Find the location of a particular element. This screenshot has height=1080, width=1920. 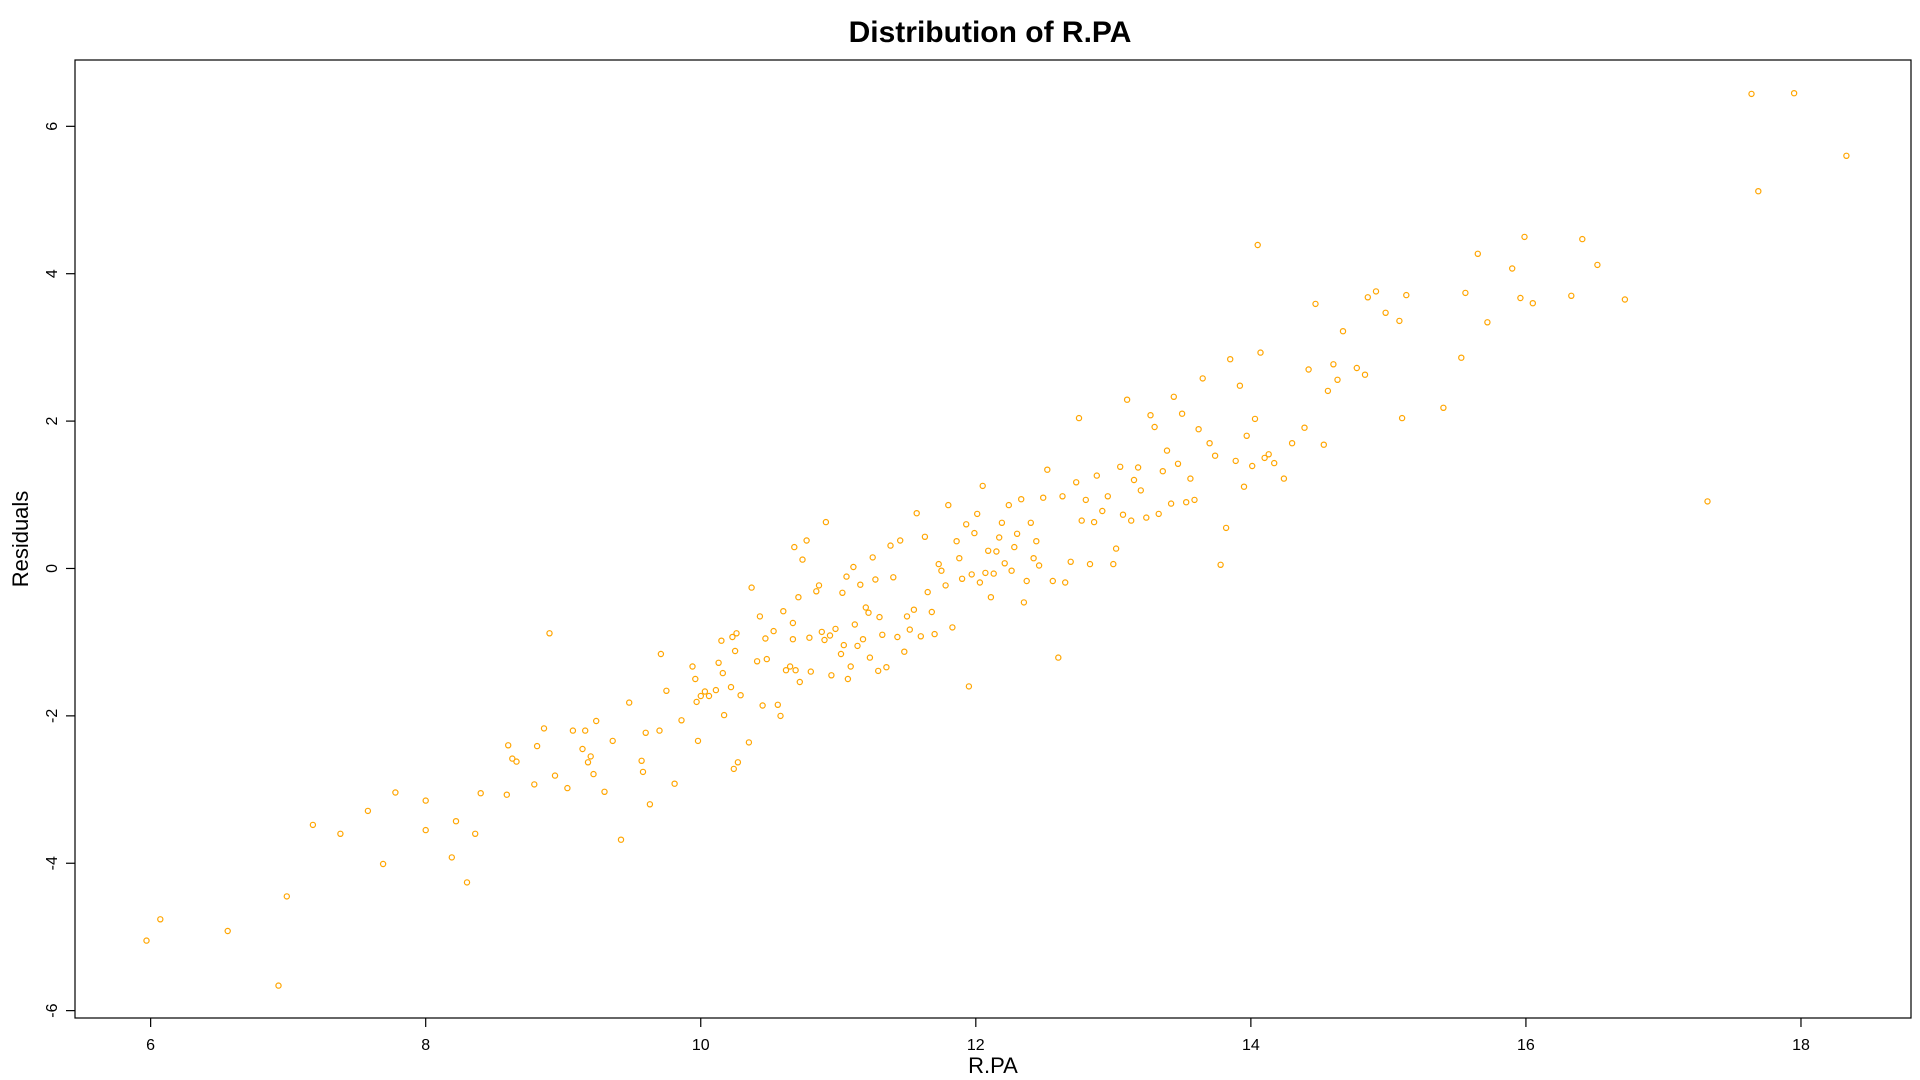

x-axis-label: R.PA is located at coordinates (993, 1065).